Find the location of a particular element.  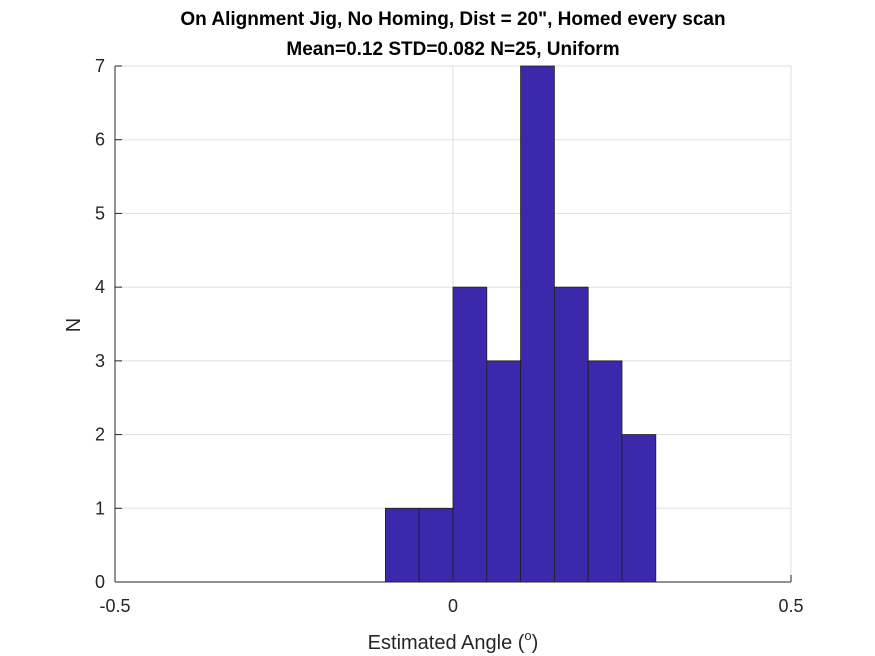

y-tick-label: 7 is located at coordinates (100, 66).